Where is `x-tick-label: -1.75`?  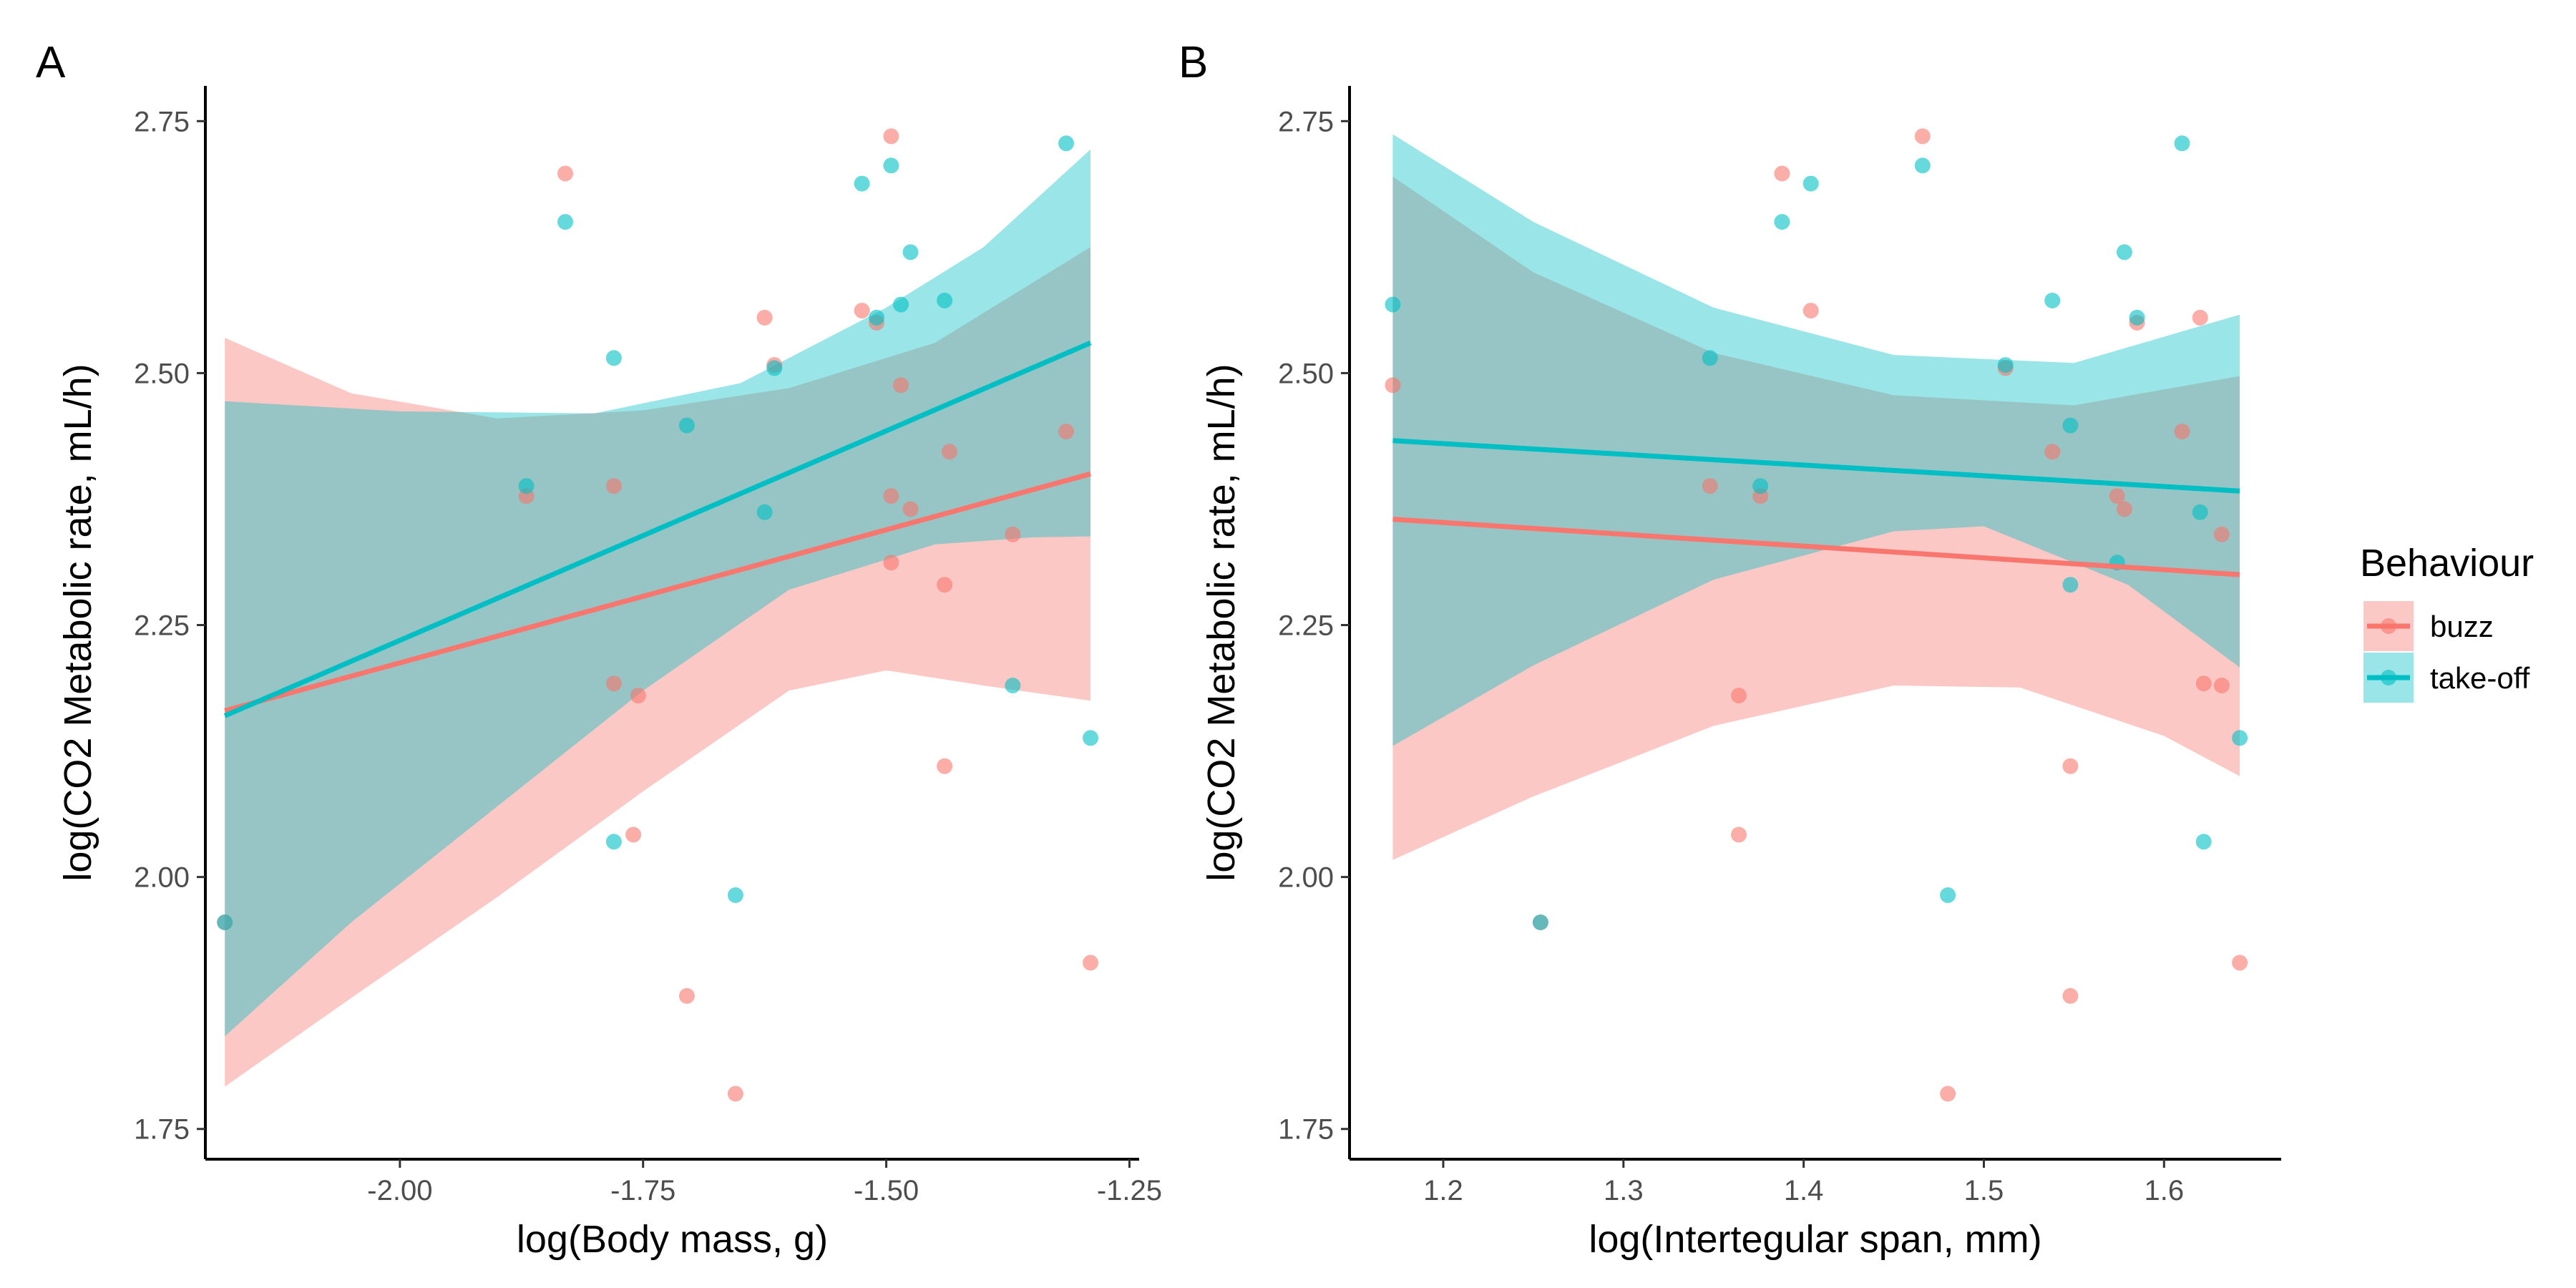
x-tick-label: -1.75 is located at coordinates (642, 1190).